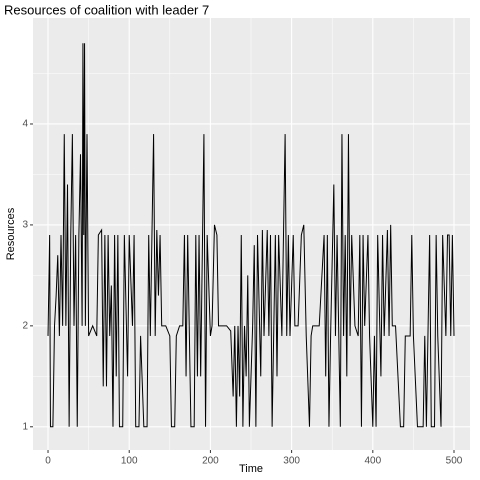 This screenshot has width=480, height=480. What do you see at coordinates (25, 124) in the screenshot?
I see `y-tick-label: 4` at bounding box center [25, 124].